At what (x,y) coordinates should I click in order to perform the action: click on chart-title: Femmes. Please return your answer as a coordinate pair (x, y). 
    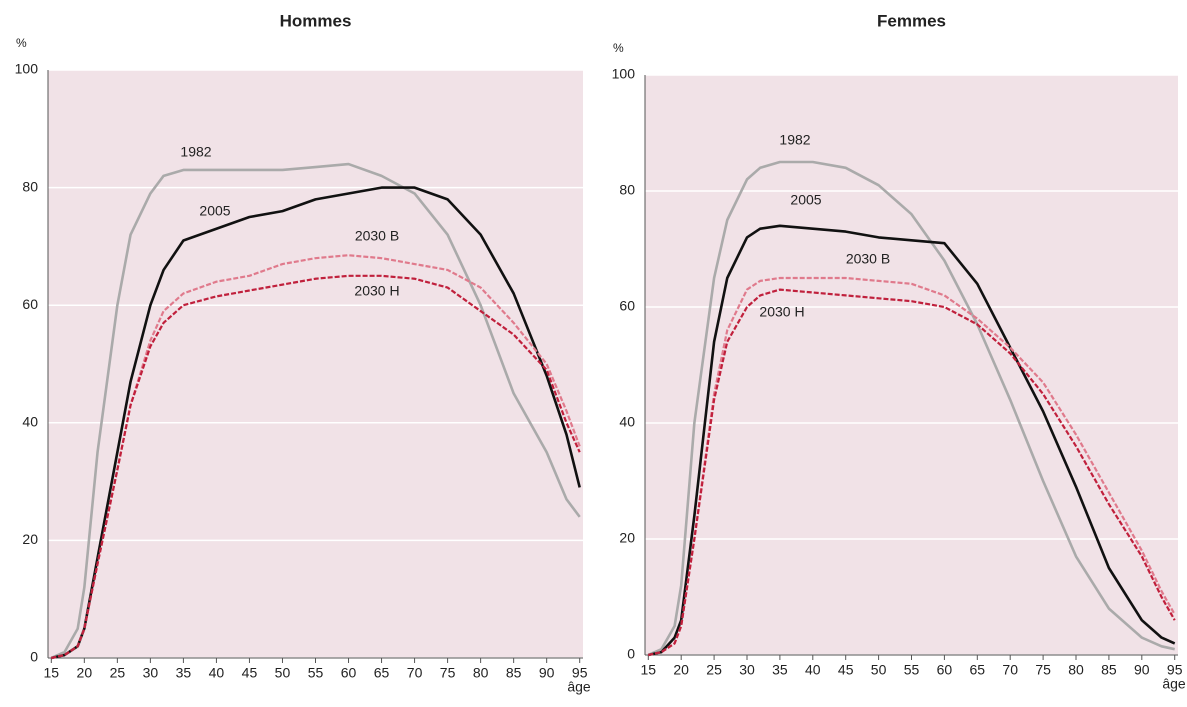
    Looking at the image, I should click on (911, 20).